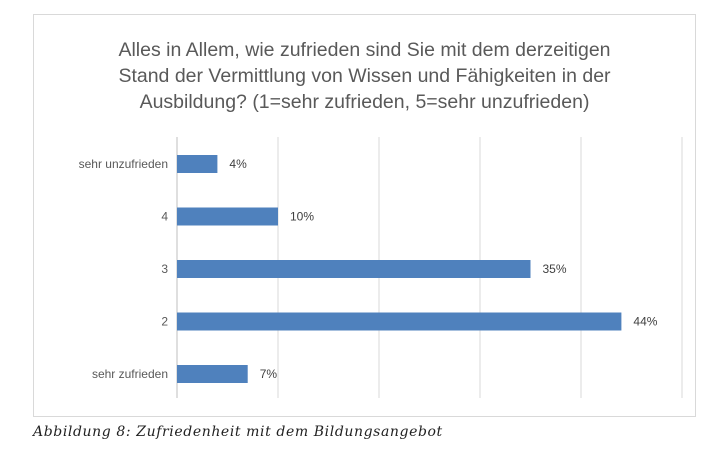 The image size is (721, 461). Describe the element at coordinates (238, 164) in the screenshot. I see `data-label: 4%` at that location.